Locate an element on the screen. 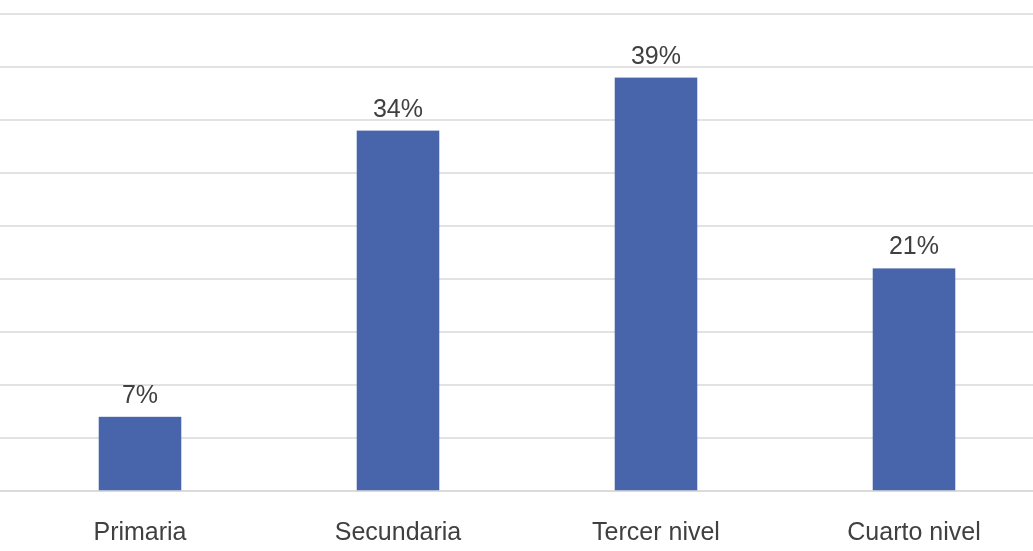  data-label: 39% is located at coordinates (656, 54).